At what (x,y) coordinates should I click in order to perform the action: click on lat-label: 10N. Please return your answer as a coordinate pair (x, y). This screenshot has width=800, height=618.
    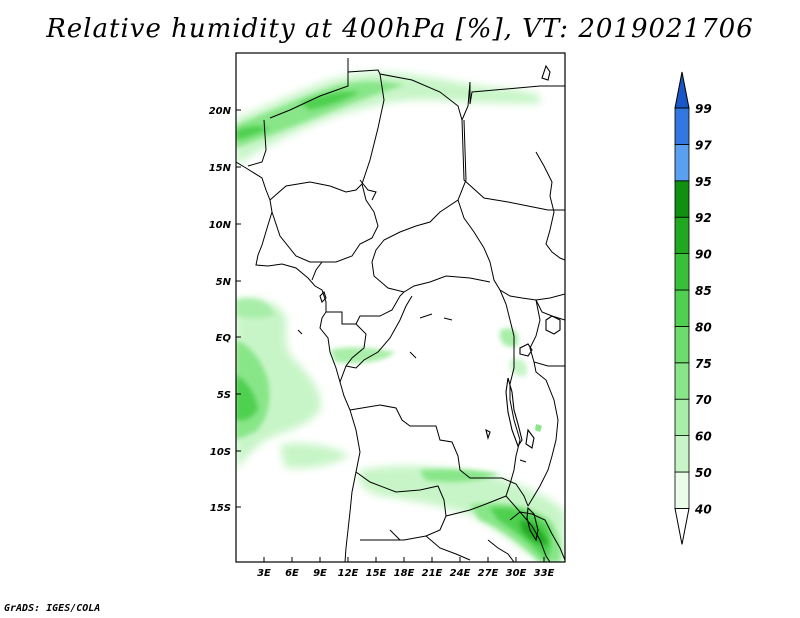
    Looking at the image, I should click on (220, 225).